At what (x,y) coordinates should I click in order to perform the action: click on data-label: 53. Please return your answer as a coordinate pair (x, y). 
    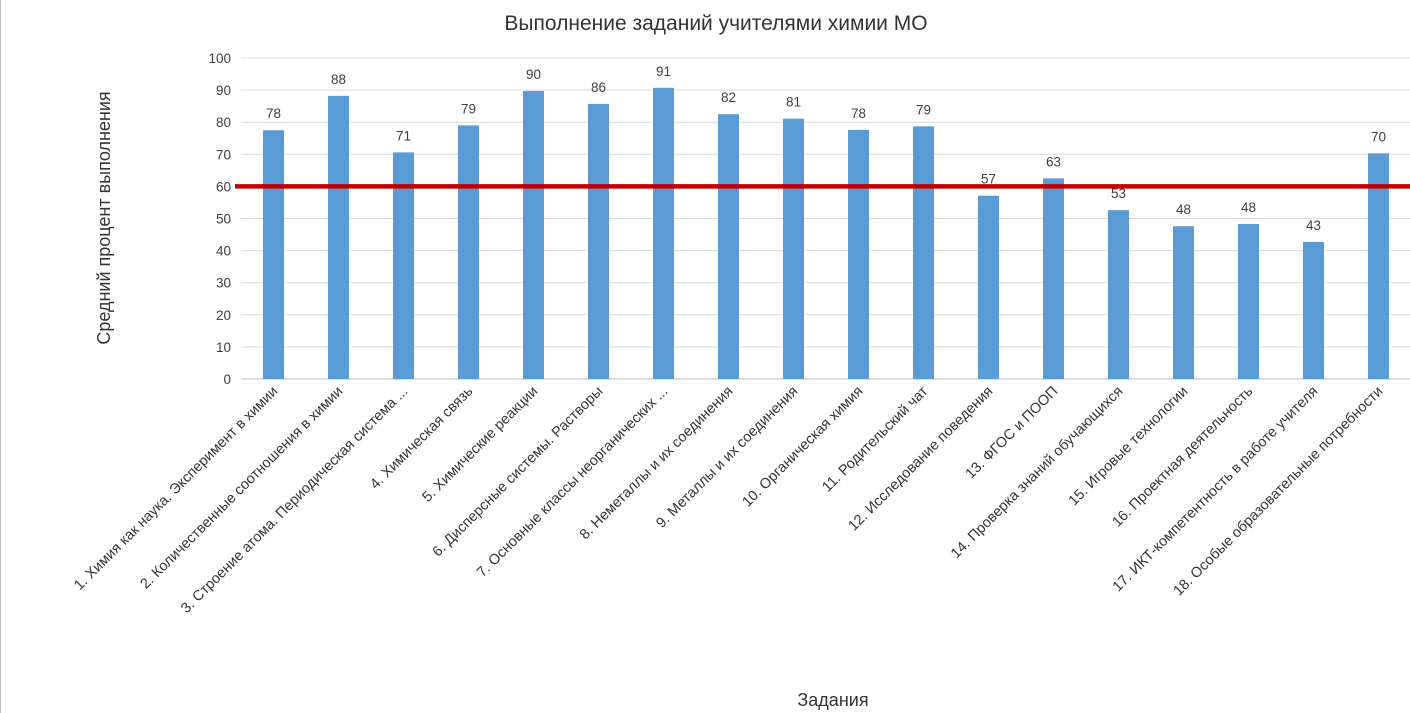
    Looking at the image, I should click on (1118, 193).